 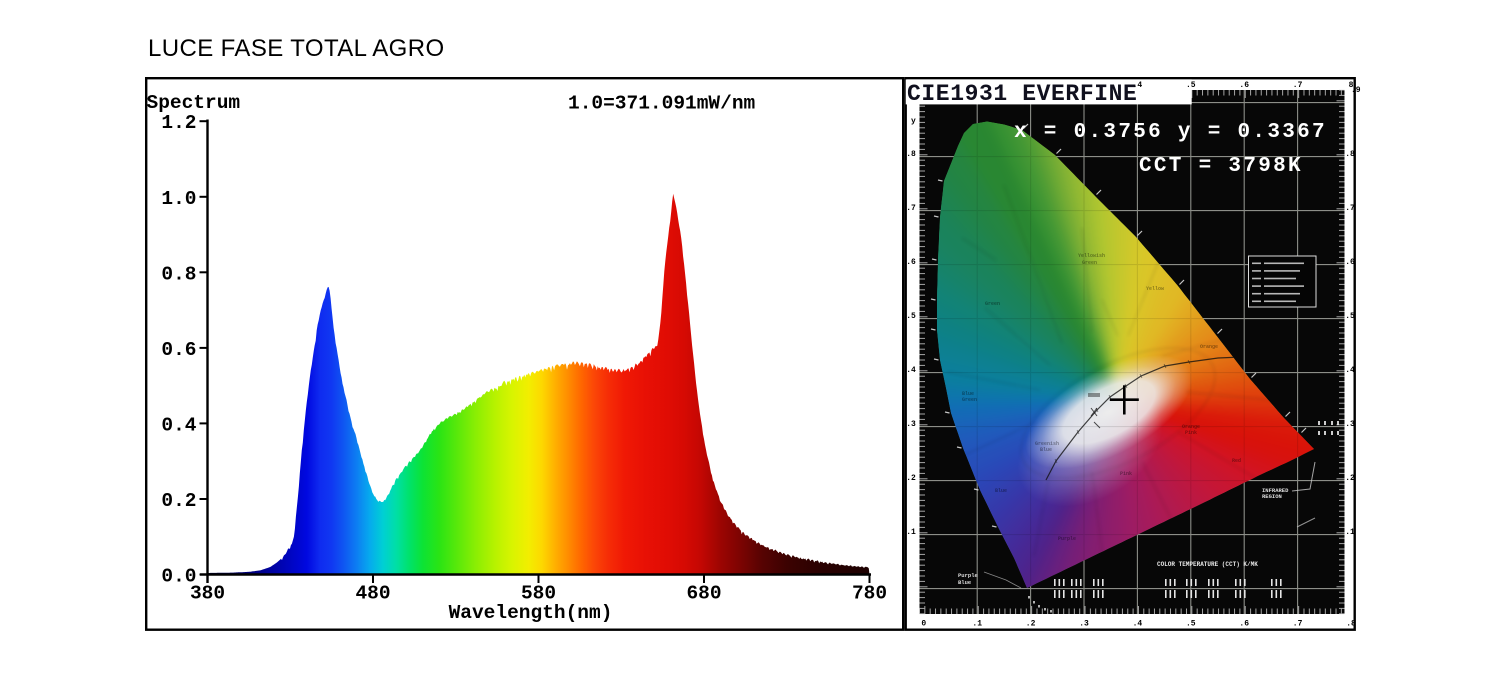 What do you see at coordinates (1272, 496) in the screenshot?
I see `svg-text: REGION` at bounding box center [1272, 496].